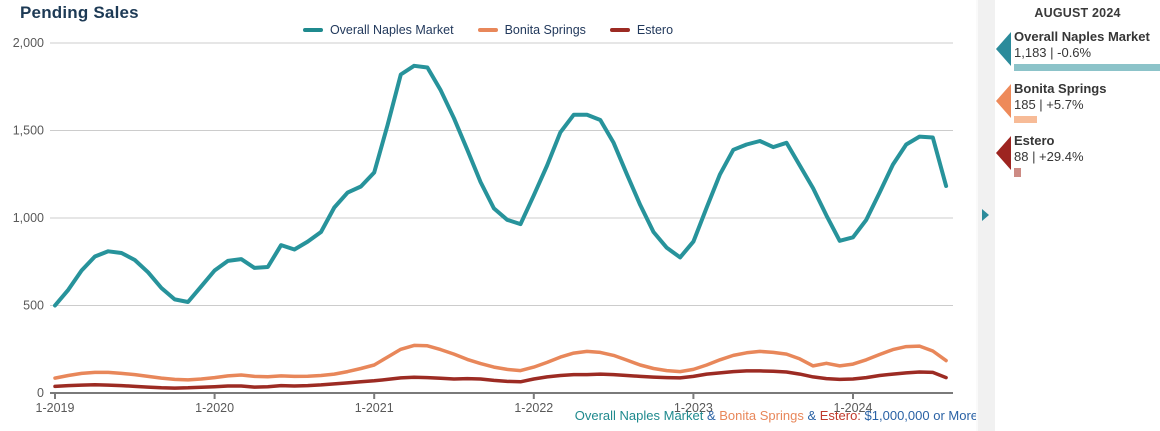 The width and height of the screenshot is (1160, 431). Describe the element at coordinates (545, 30) in the screenshot. I see `legend-label: Bonita Springs` at that location.